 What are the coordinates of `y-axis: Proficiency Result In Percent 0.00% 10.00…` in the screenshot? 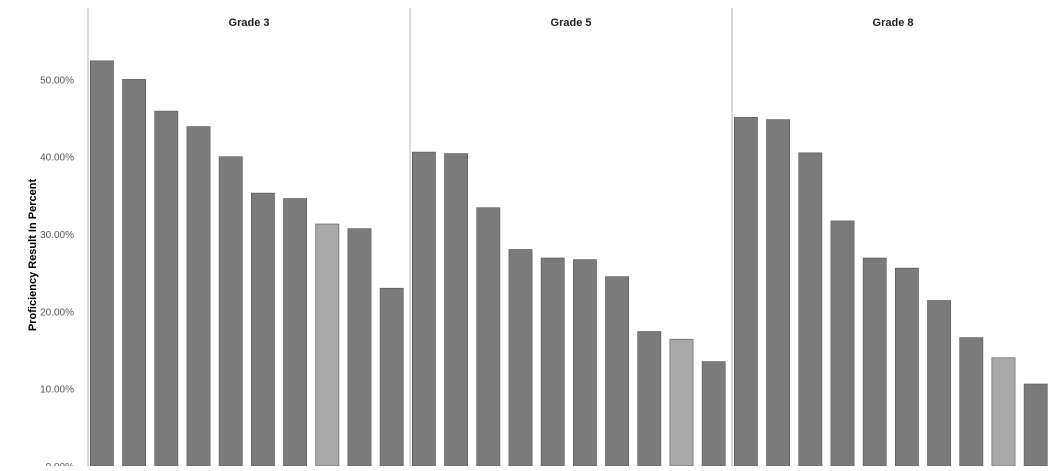 It's located at (58, 239).